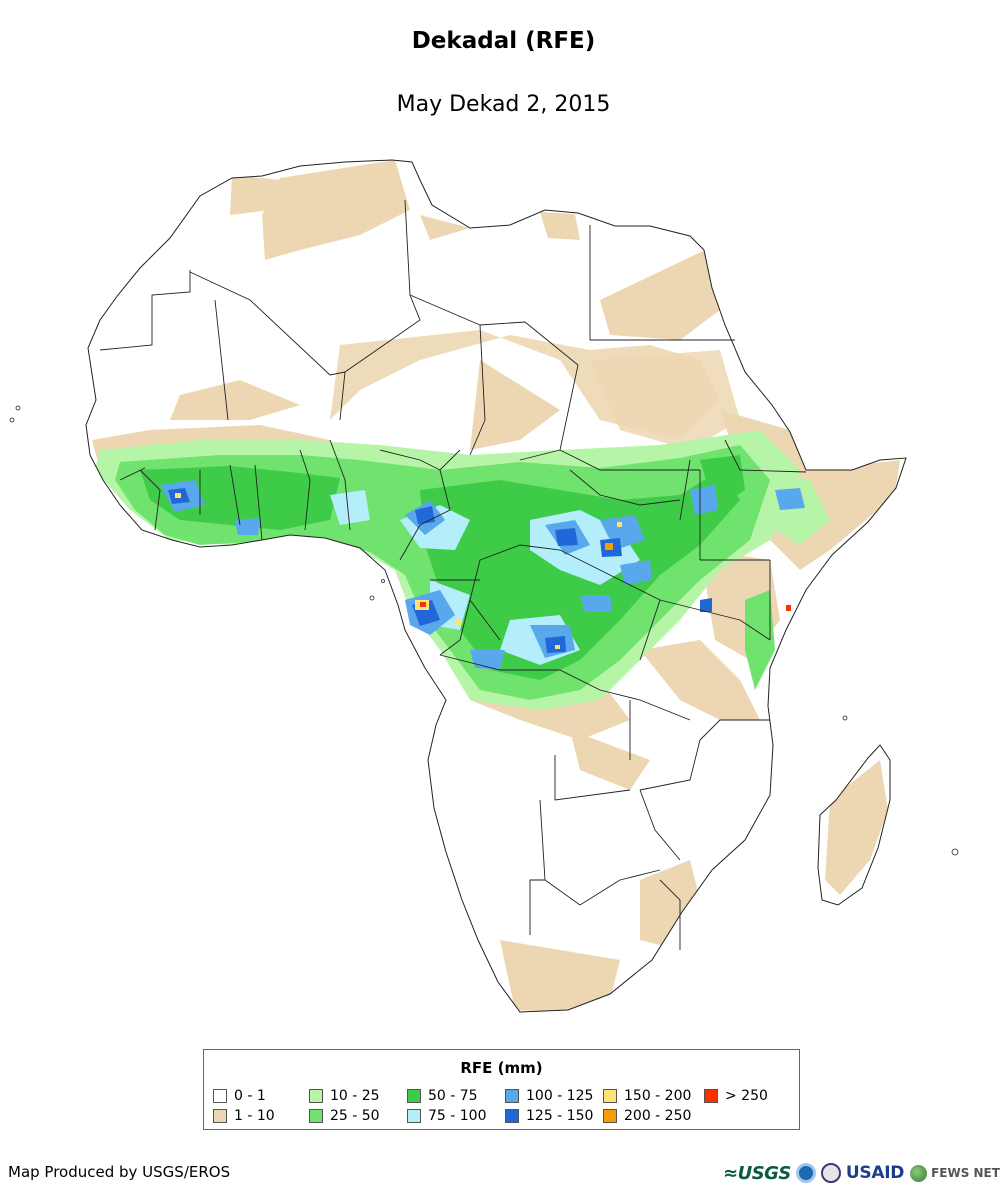 The image size is (1007, 1200). I want to click on legend-label: 125 - 150, so click(560, 1116).